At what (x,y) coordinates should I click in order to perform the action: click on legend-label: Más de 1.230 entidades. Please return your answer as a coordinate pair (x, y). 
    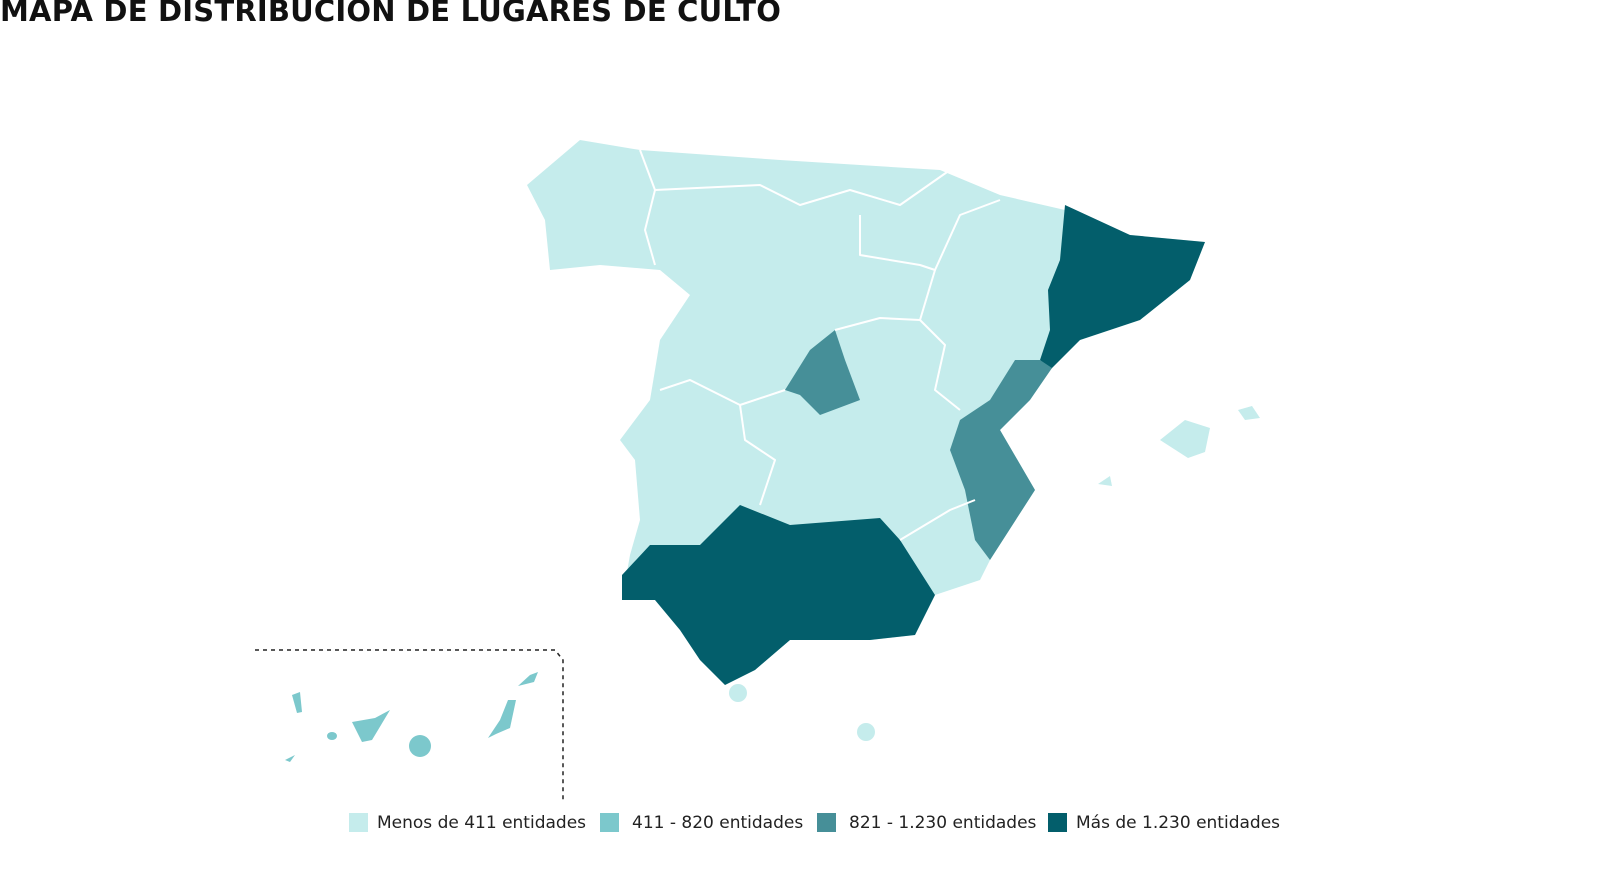
    Looking at the image, I should click on (1178, 823).